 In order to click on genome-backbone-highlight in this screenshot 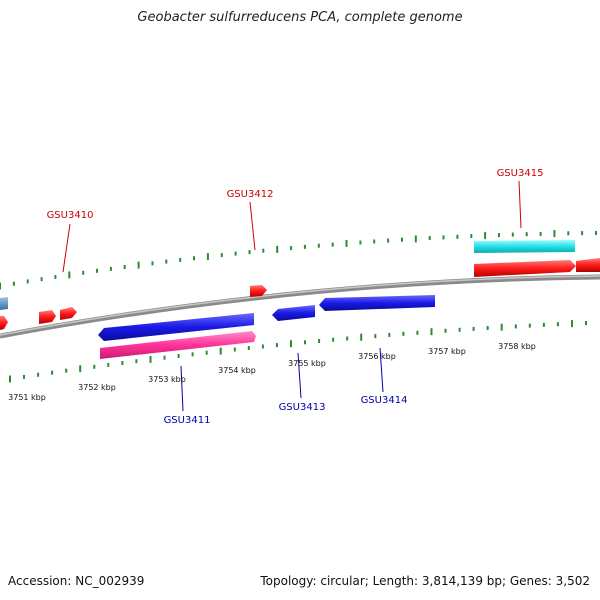, I will do `click(300, 305)`.